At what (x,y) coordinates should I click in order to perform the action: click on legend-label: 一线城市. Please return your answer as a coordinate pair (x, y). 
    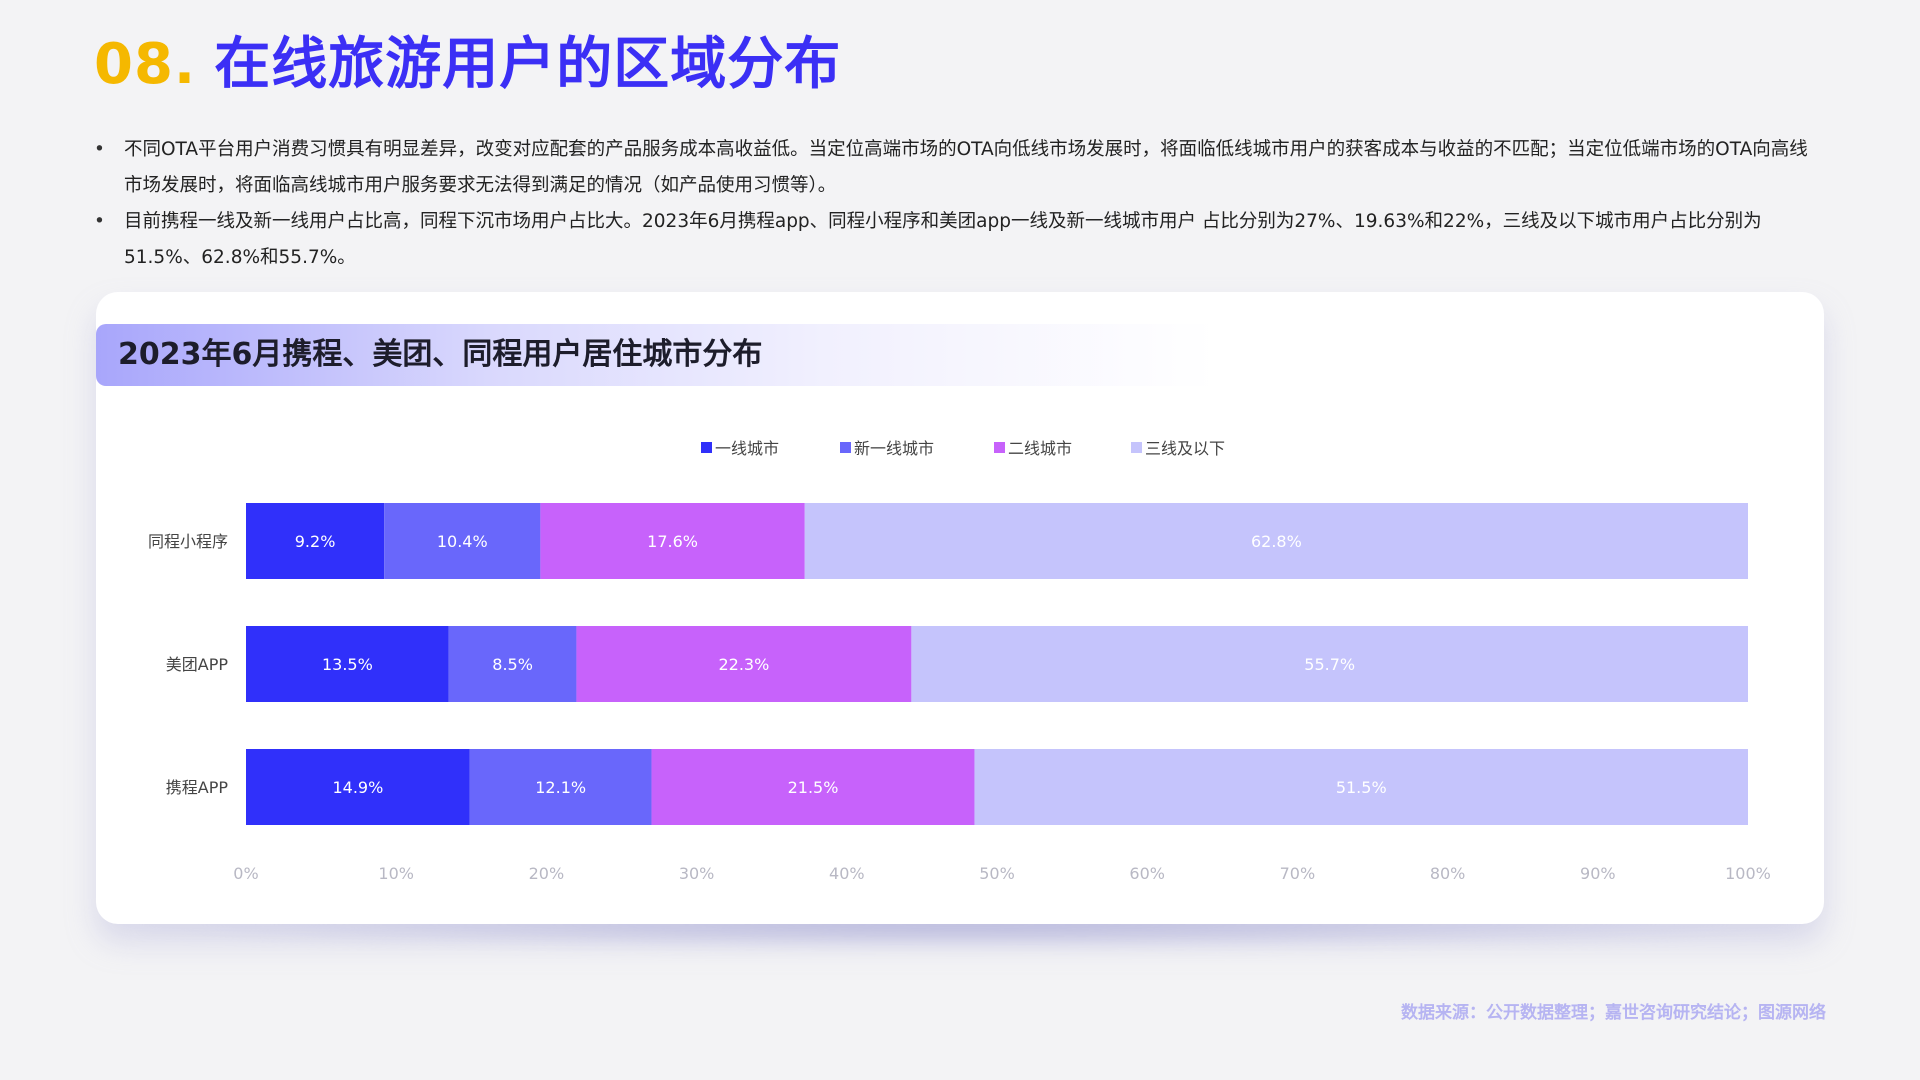
    Looking at the image, I should click on (747, 448).